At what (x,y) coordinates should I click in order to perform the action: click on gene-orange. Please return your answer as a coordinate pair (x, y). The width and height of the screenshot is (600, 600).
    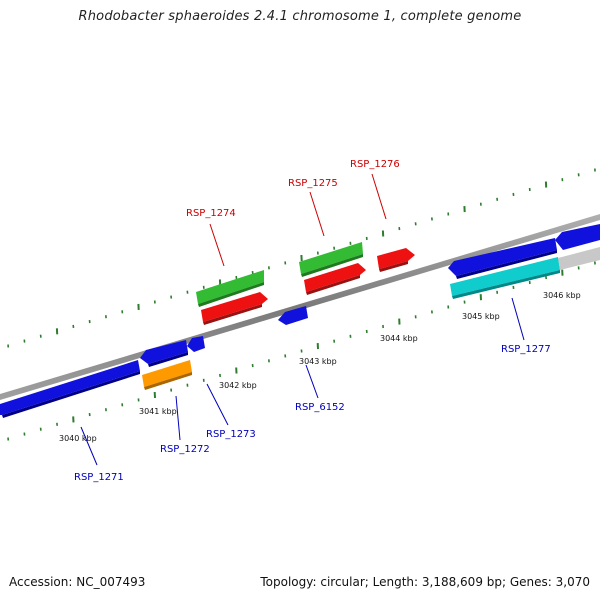
    Looking at the image, I should click on (167, 373).